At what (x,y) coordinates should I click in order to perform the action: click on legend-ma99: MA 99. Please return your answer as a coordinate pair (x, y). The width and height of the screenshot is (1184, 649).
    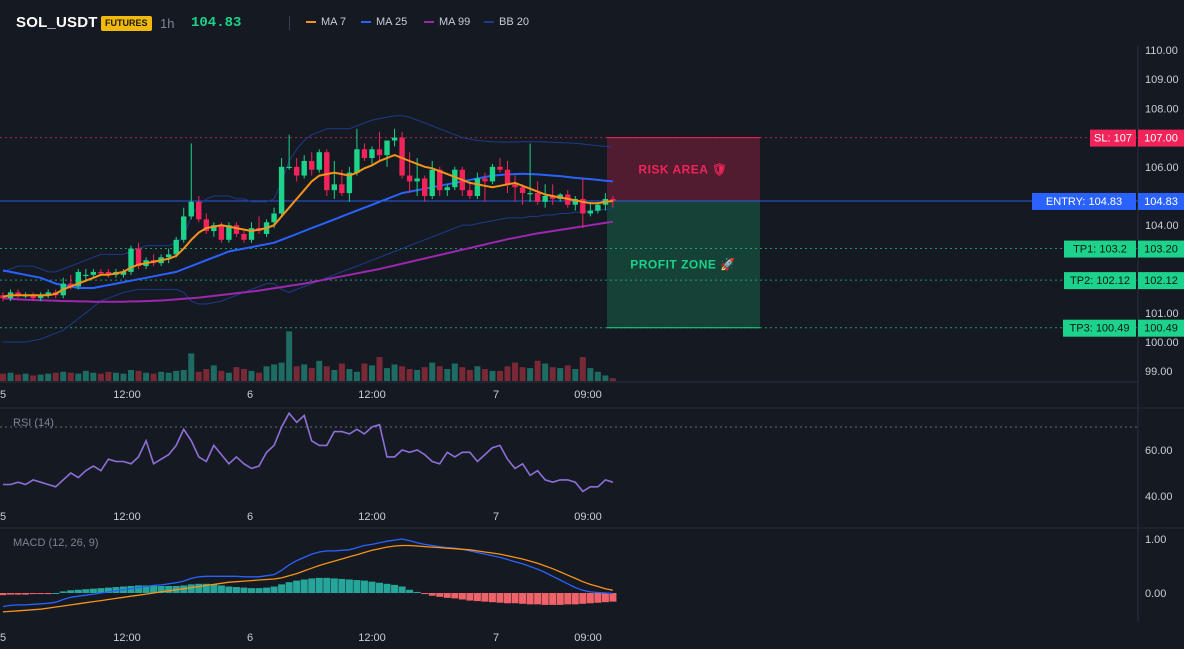
    Looking at the image, I should click on (447, 22).